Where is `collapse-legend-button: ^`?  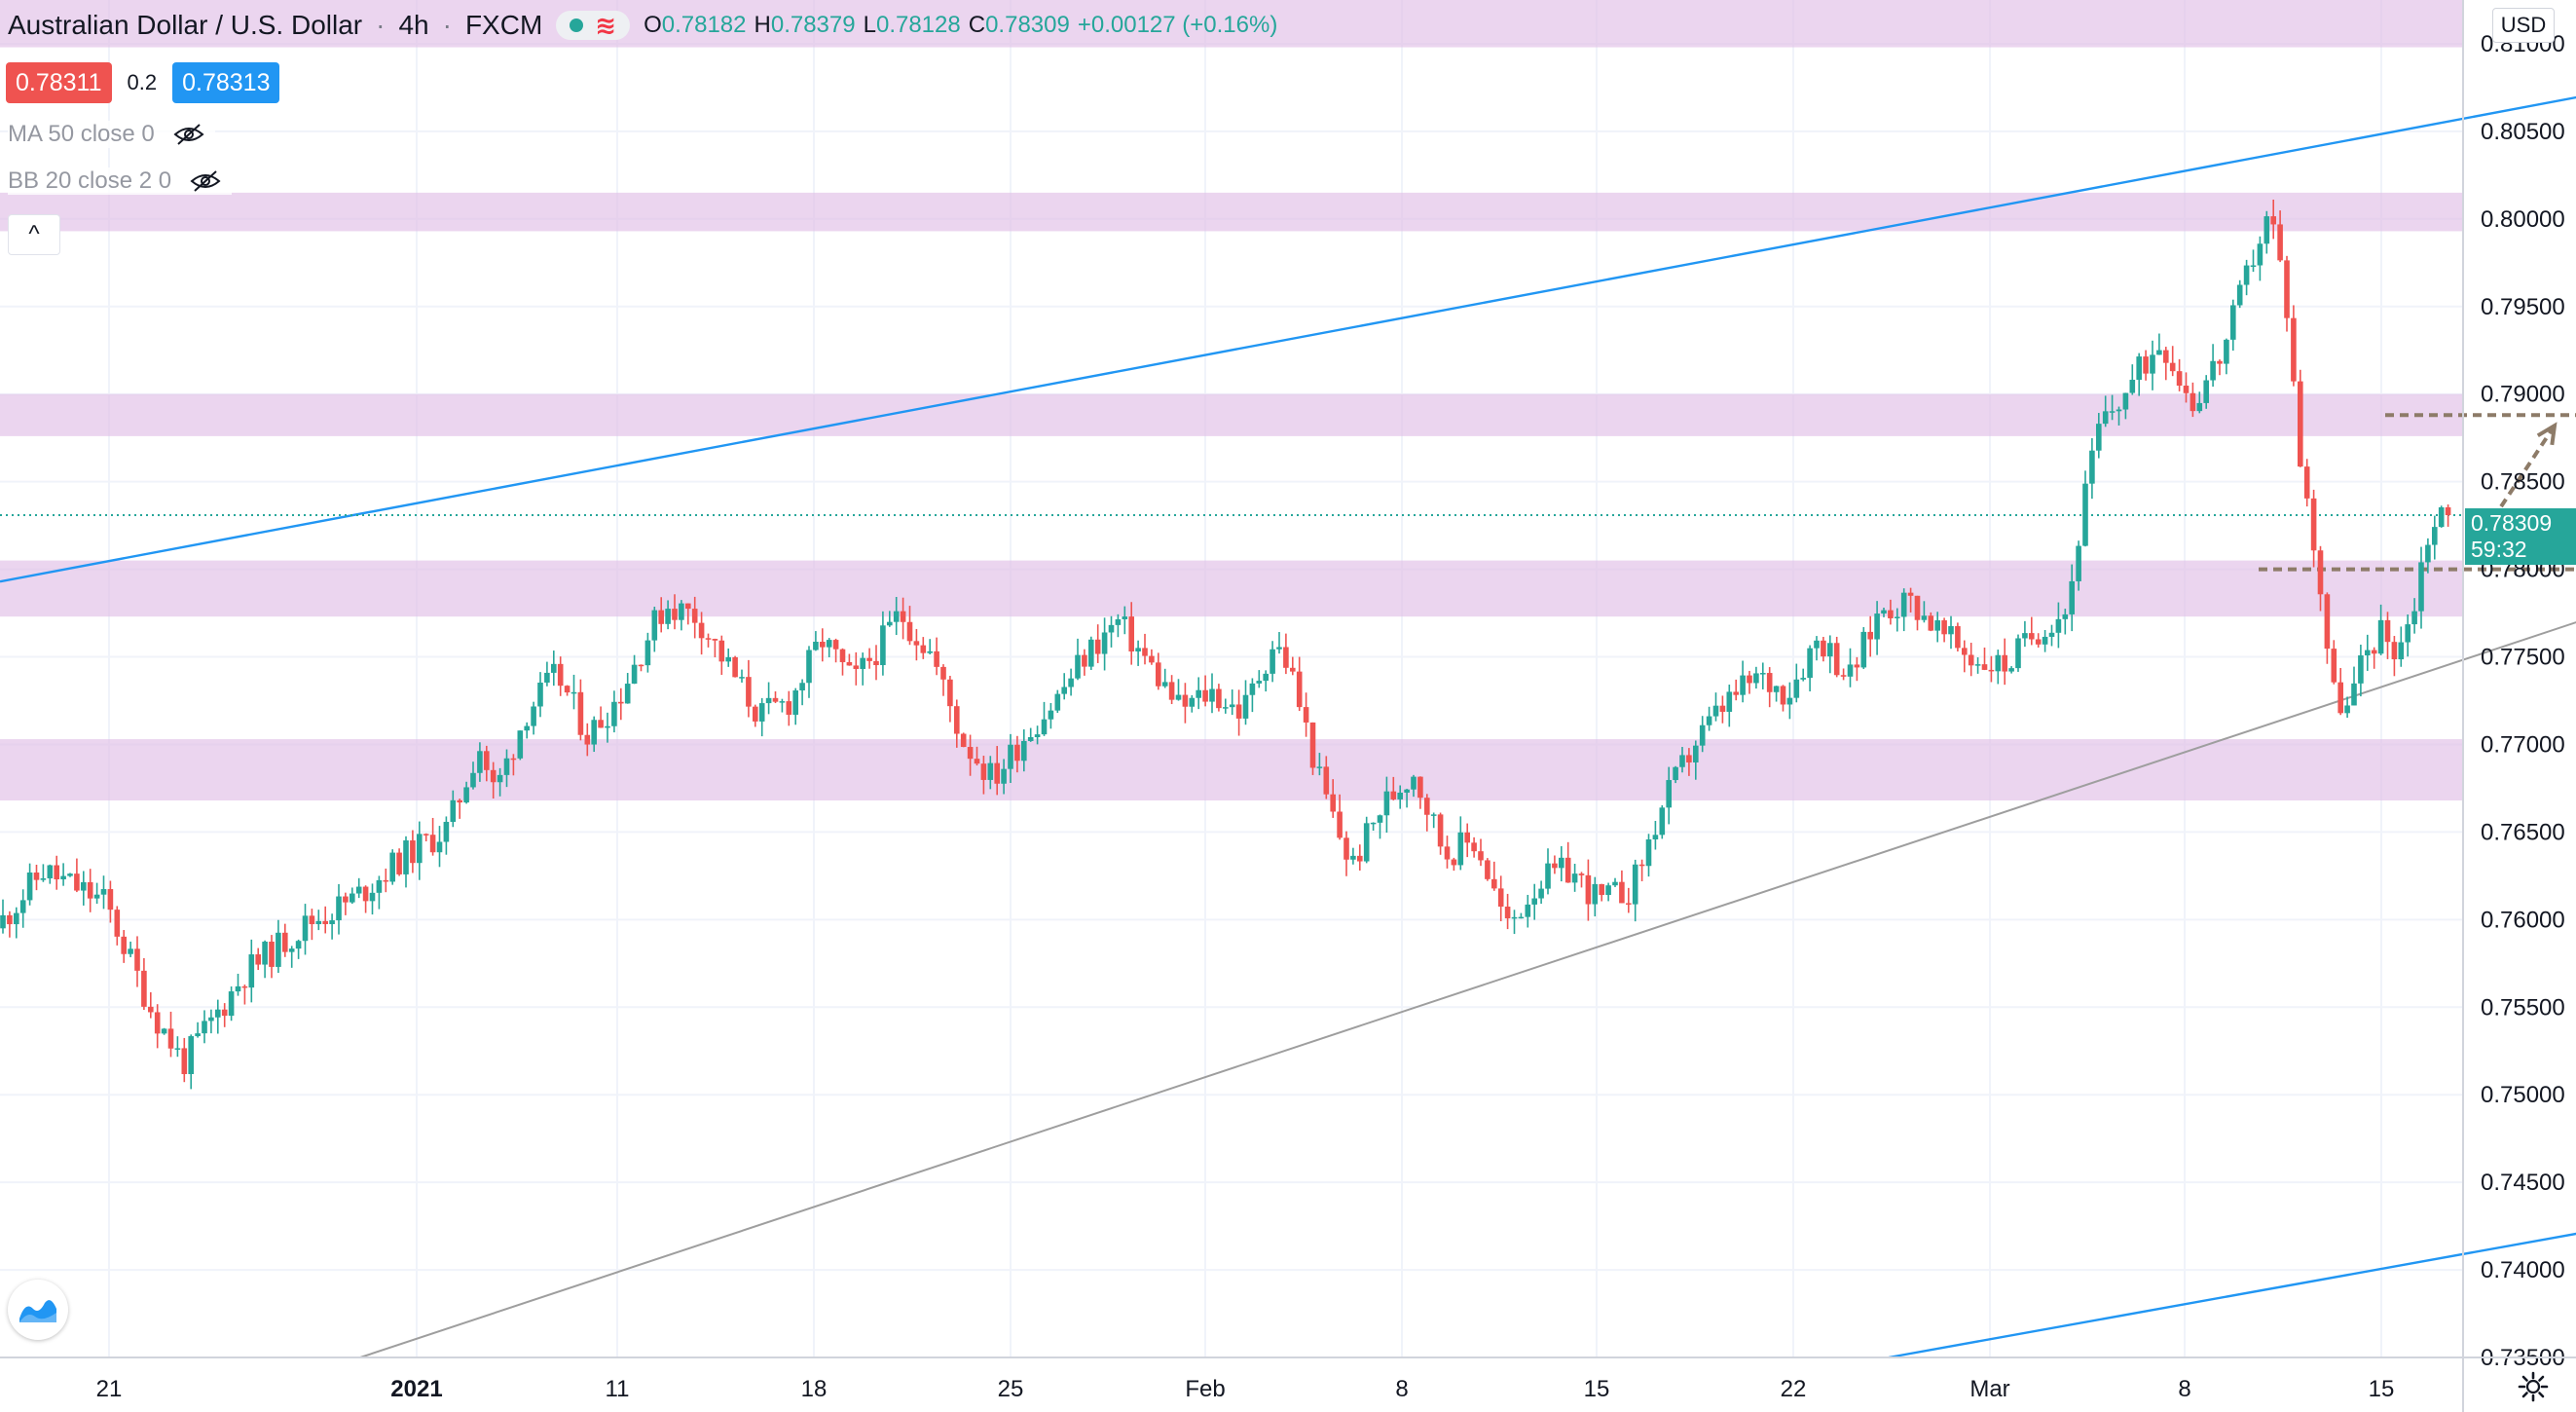 collapse-legend-button: ^ is located at coordinates (34, 234).